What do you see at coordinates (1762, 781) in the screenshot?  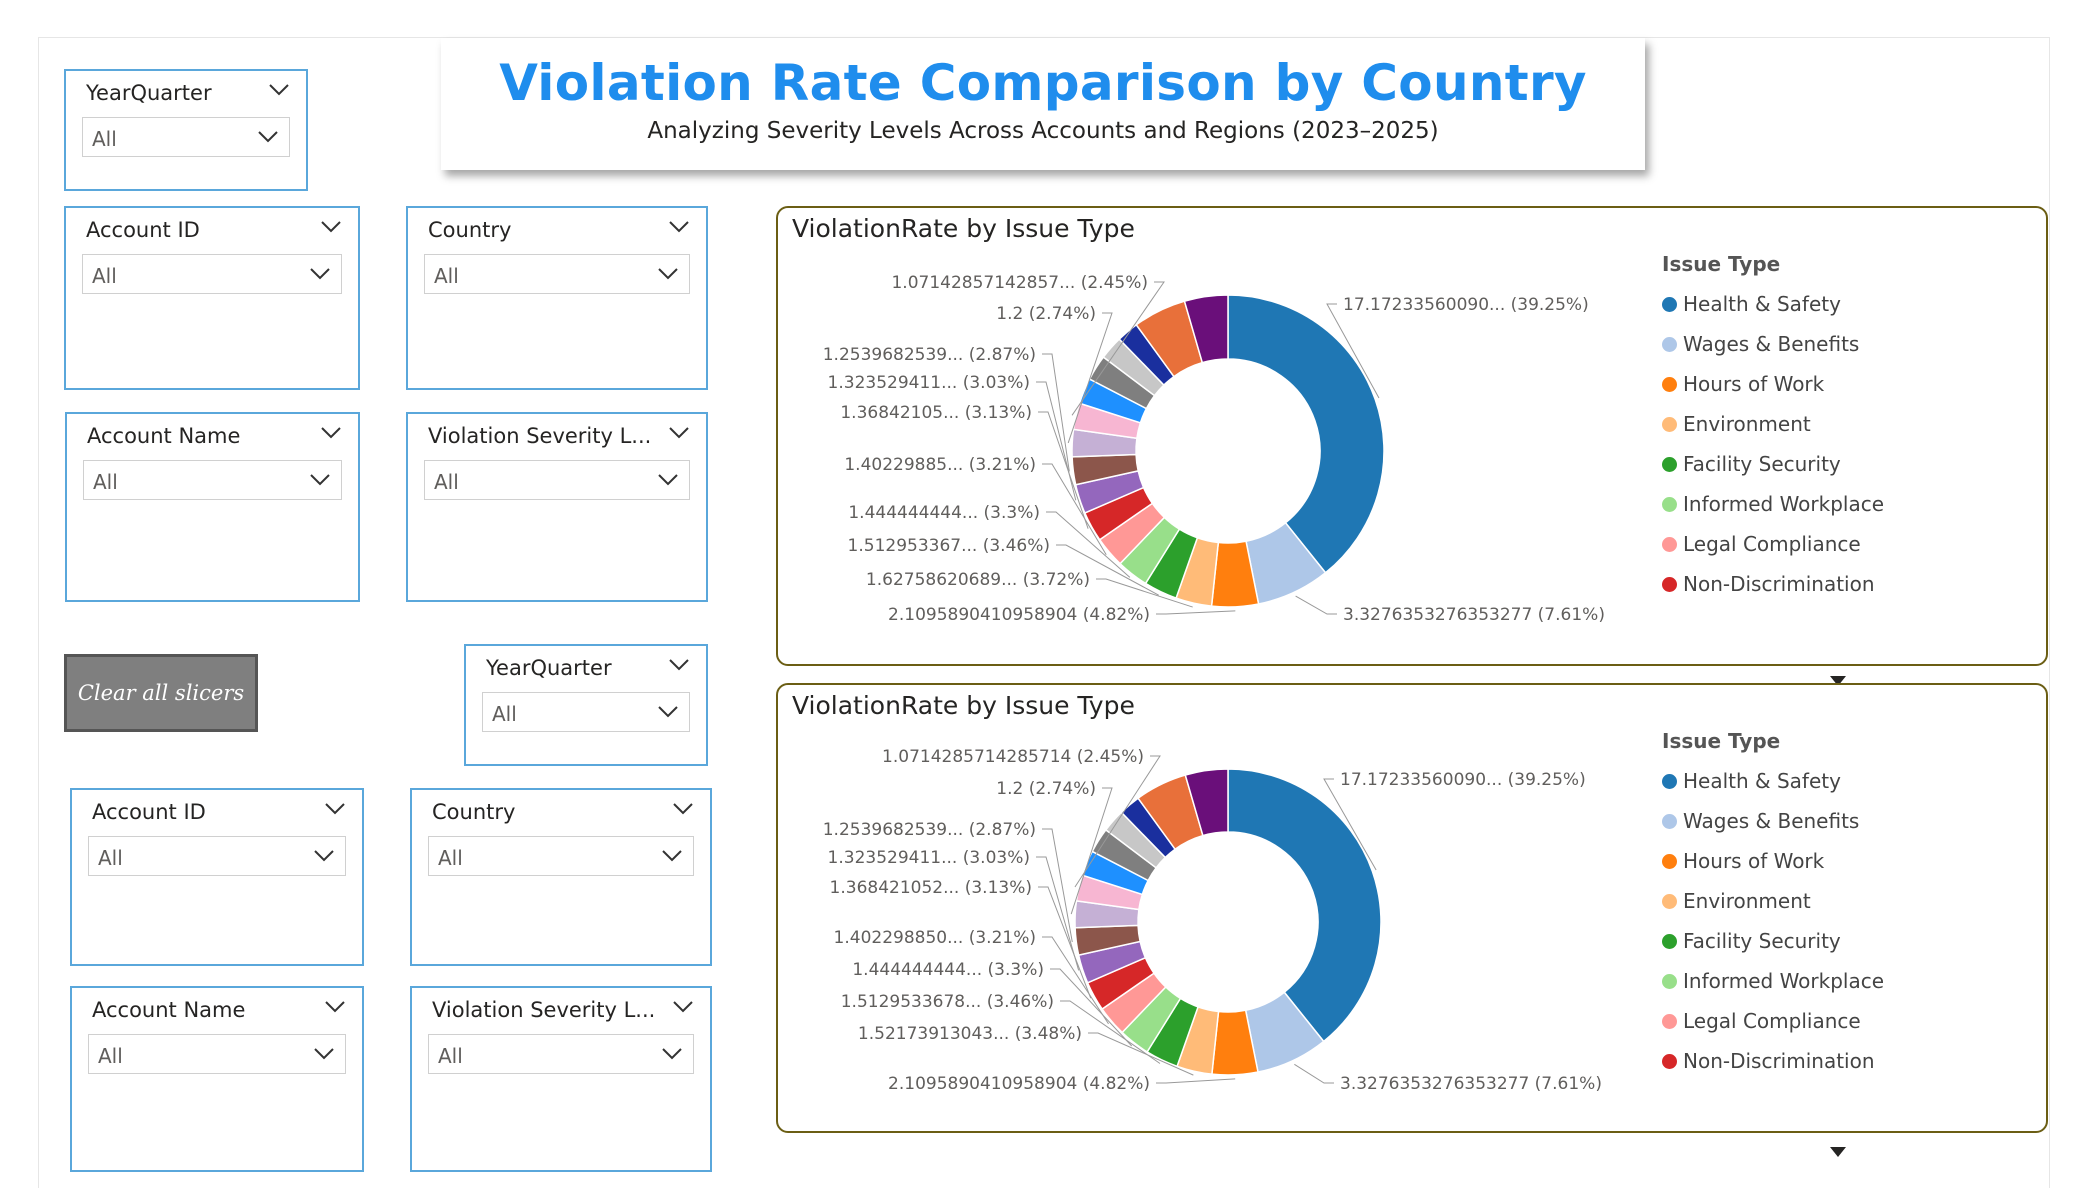 I see `legend-label: Health & Safety` at bounding box center [1762, 781].